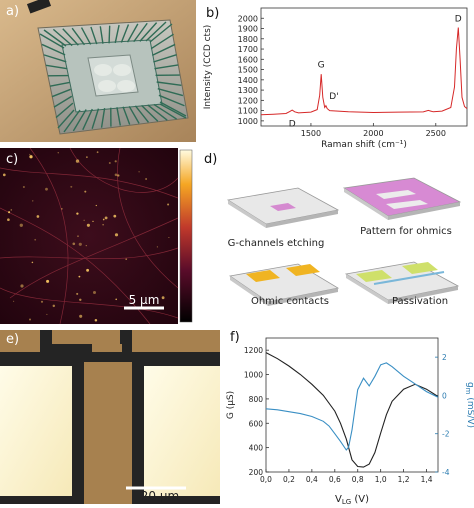 This screenshot has height=508, width=474. Describe the element at coordinates (210, 159) in the screenshot. I see `panel-d-label: d)` at that location.